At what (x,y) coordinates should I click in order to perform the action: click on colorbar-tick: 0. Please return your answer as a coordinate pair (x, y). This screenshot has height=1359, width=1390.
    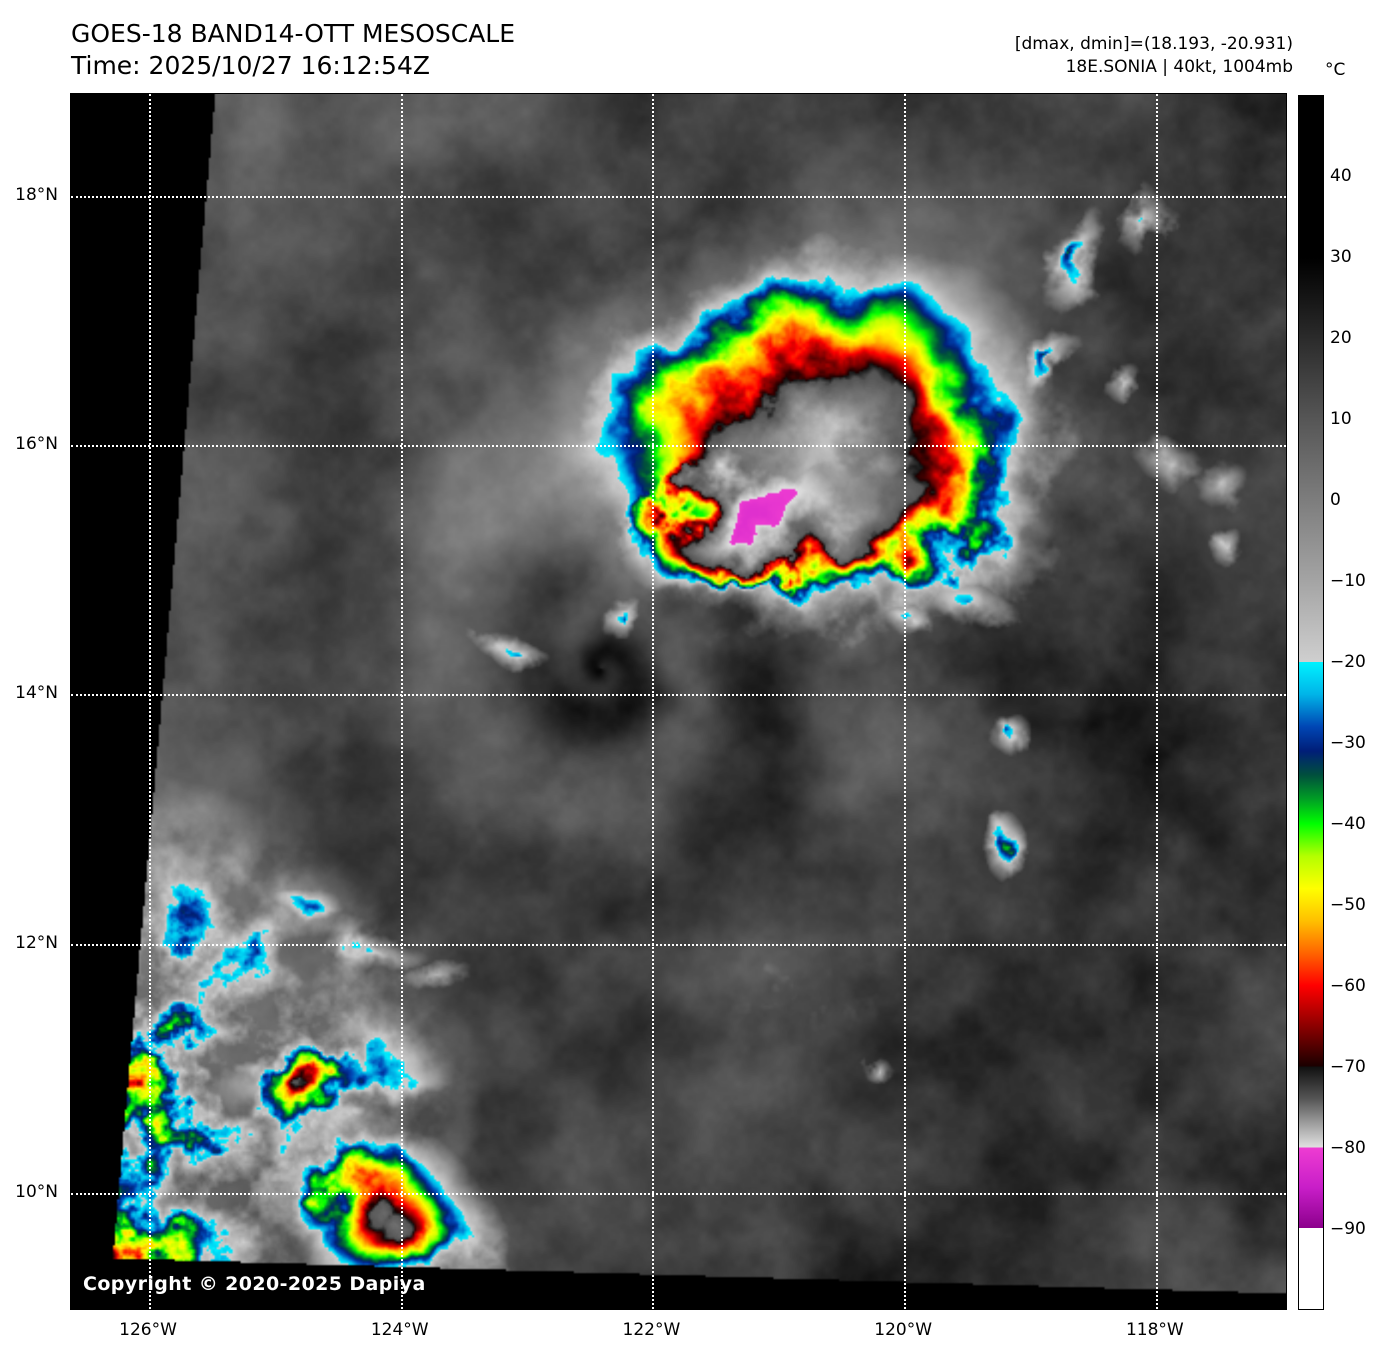
    Looking at the image, I should click on (1335, 500).